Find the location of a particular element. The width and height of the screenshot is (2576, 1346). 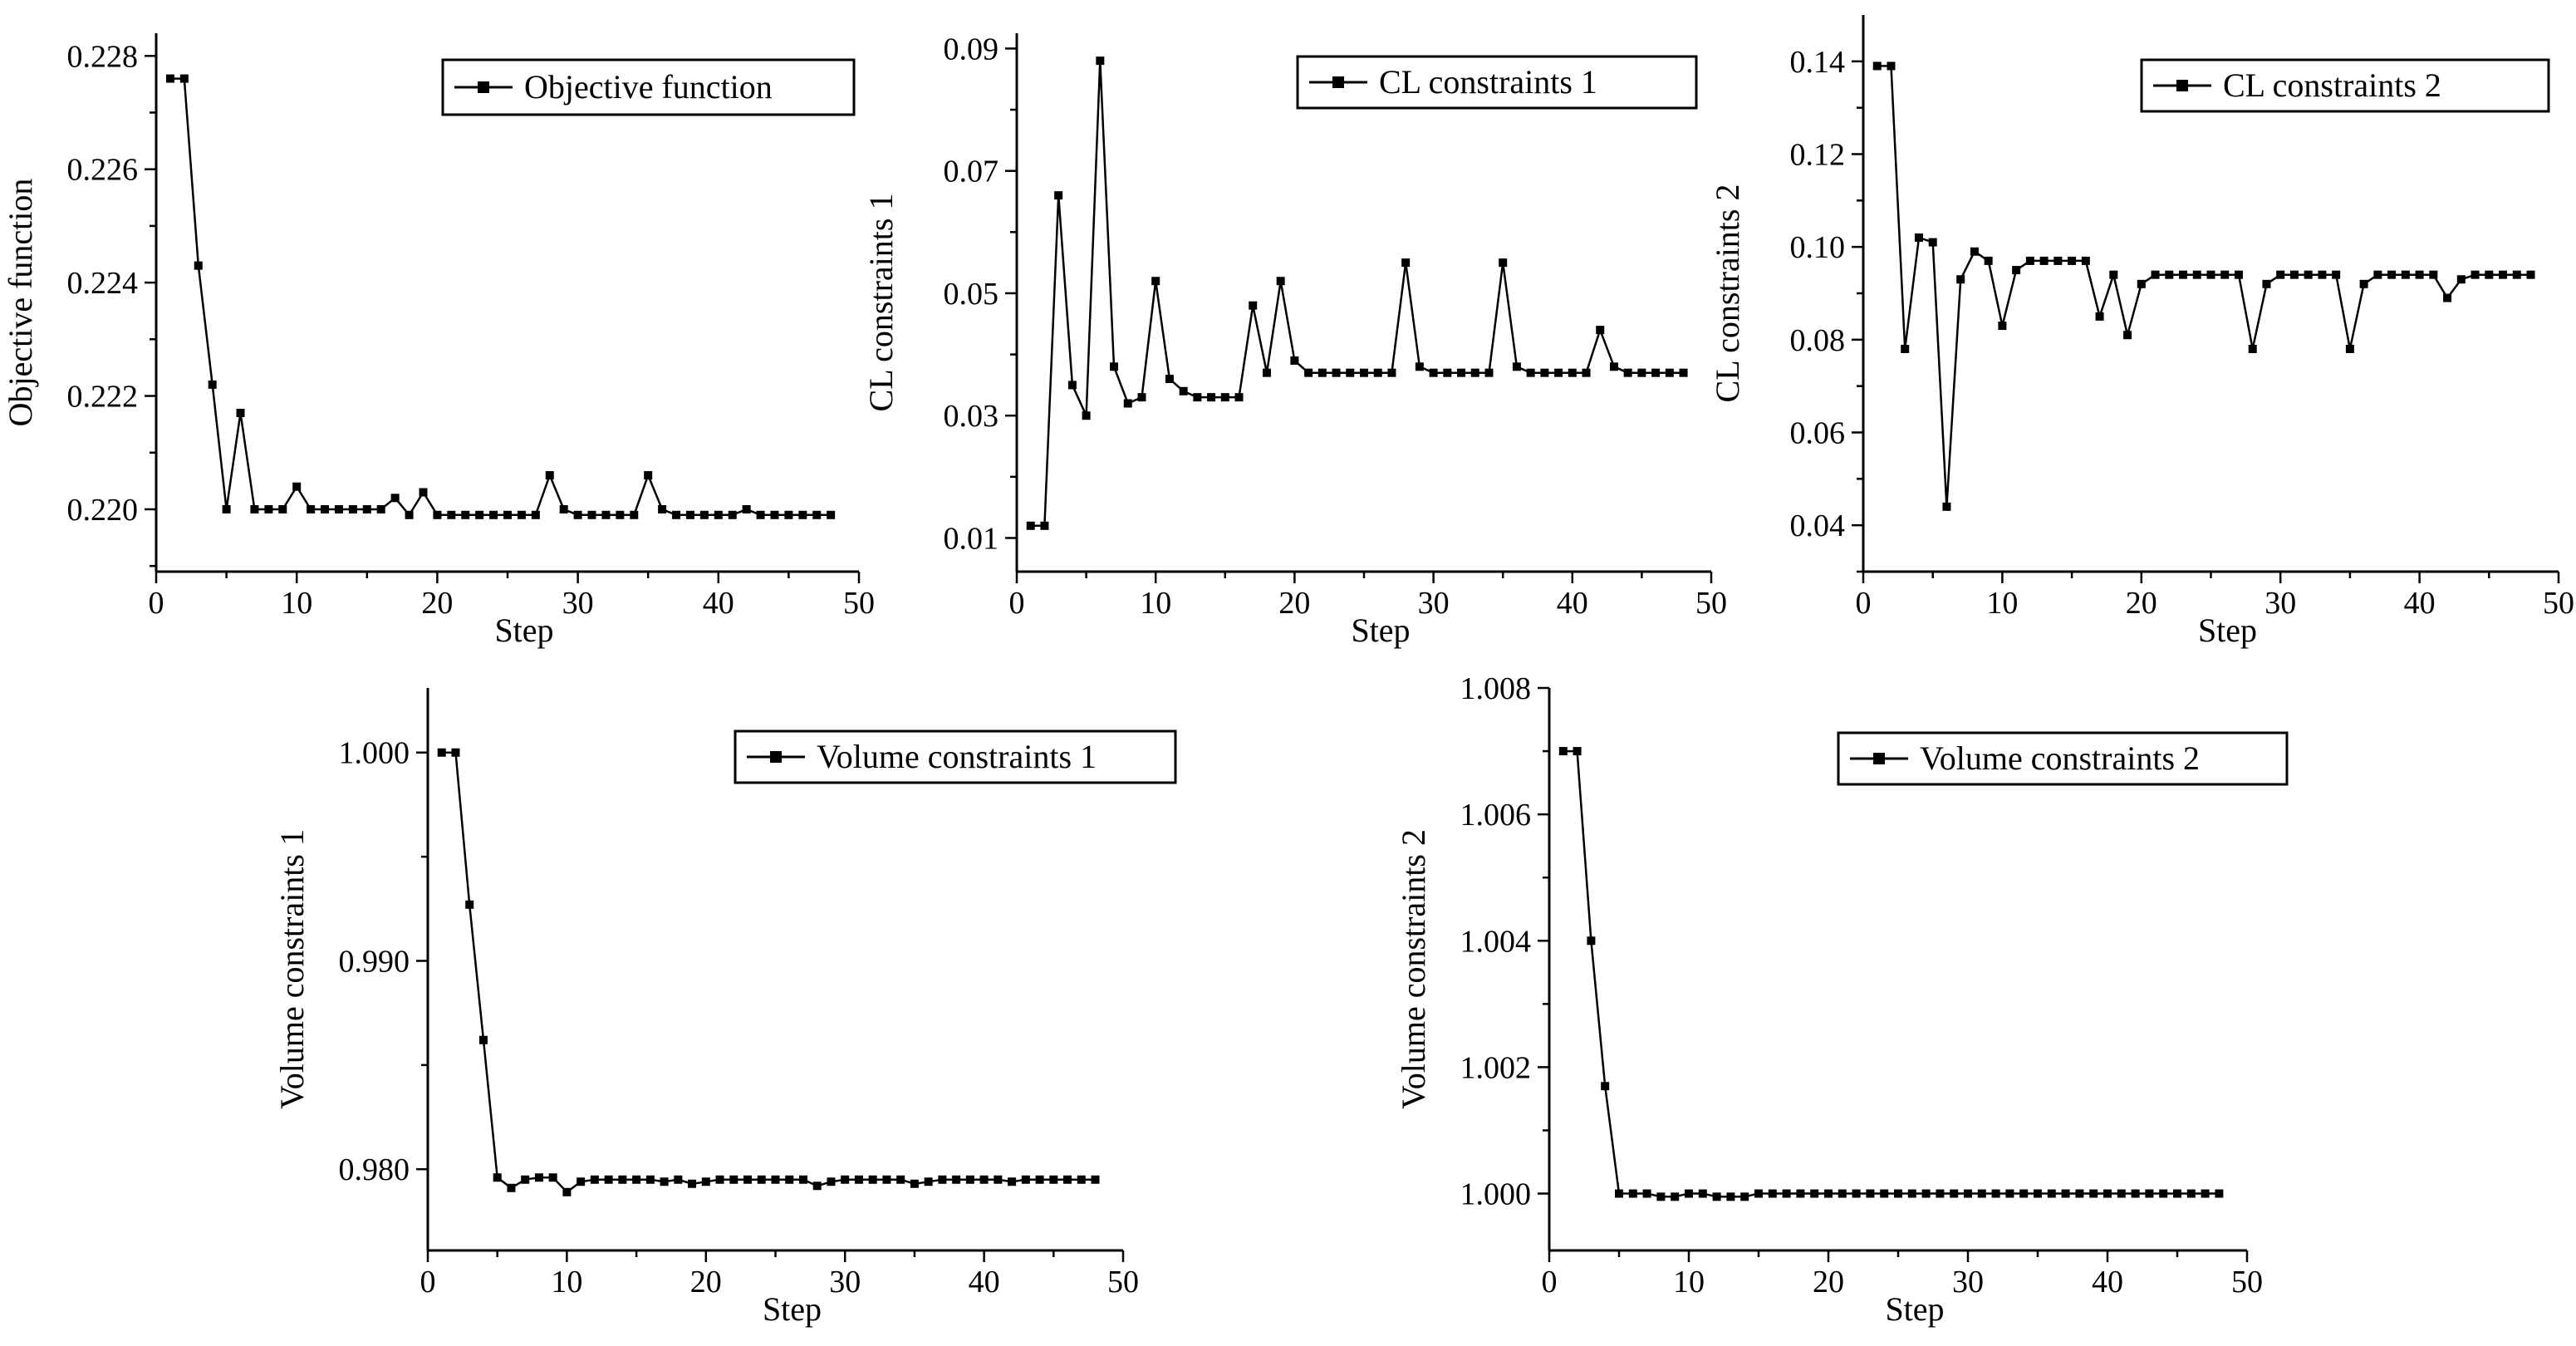

legend: CL constraints 2 is located at coordinates (2345, 85).